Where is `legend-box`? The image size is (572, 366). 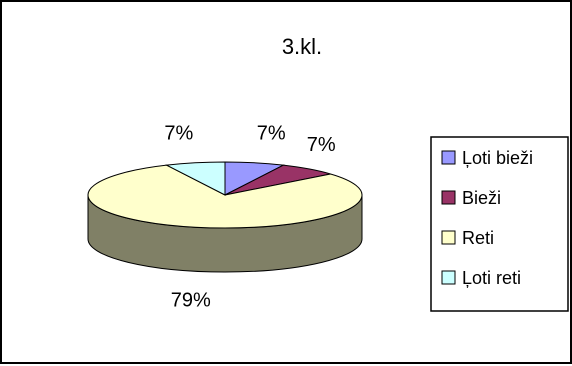 legend-box is located at coordinates (499, 224).